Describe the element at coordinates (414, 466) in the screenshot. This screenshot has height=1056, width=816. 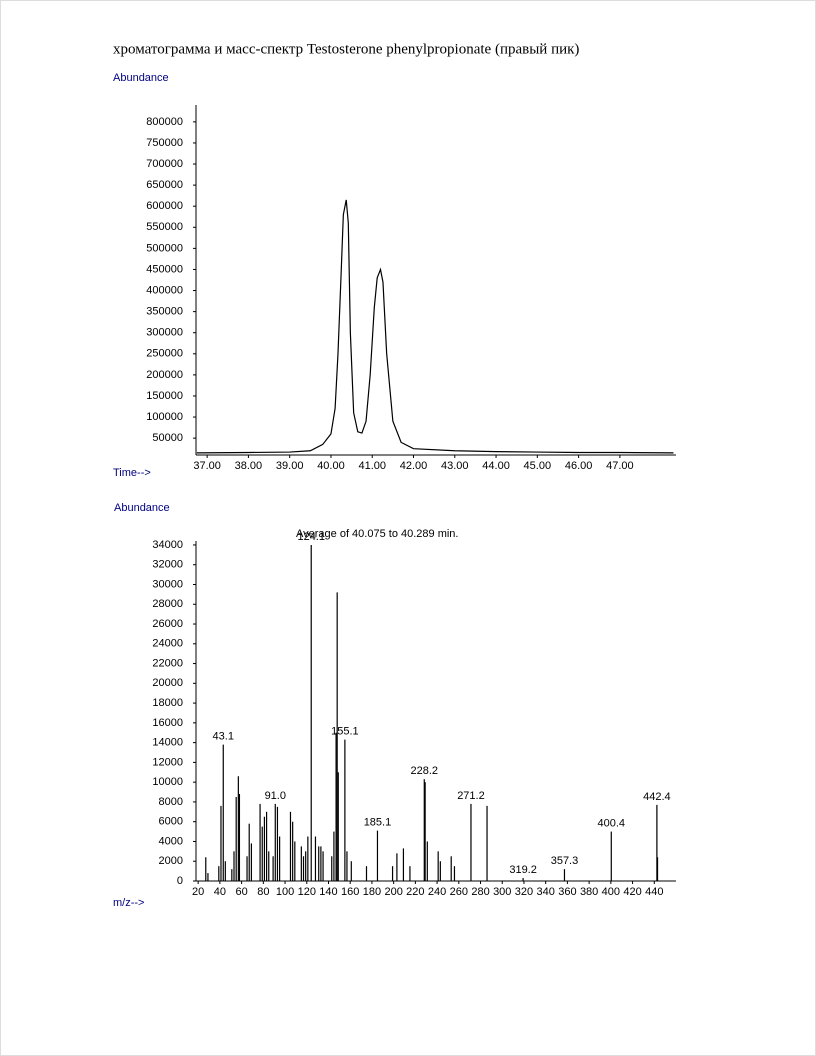
I see `x-tick-label: 42.00` at that location.